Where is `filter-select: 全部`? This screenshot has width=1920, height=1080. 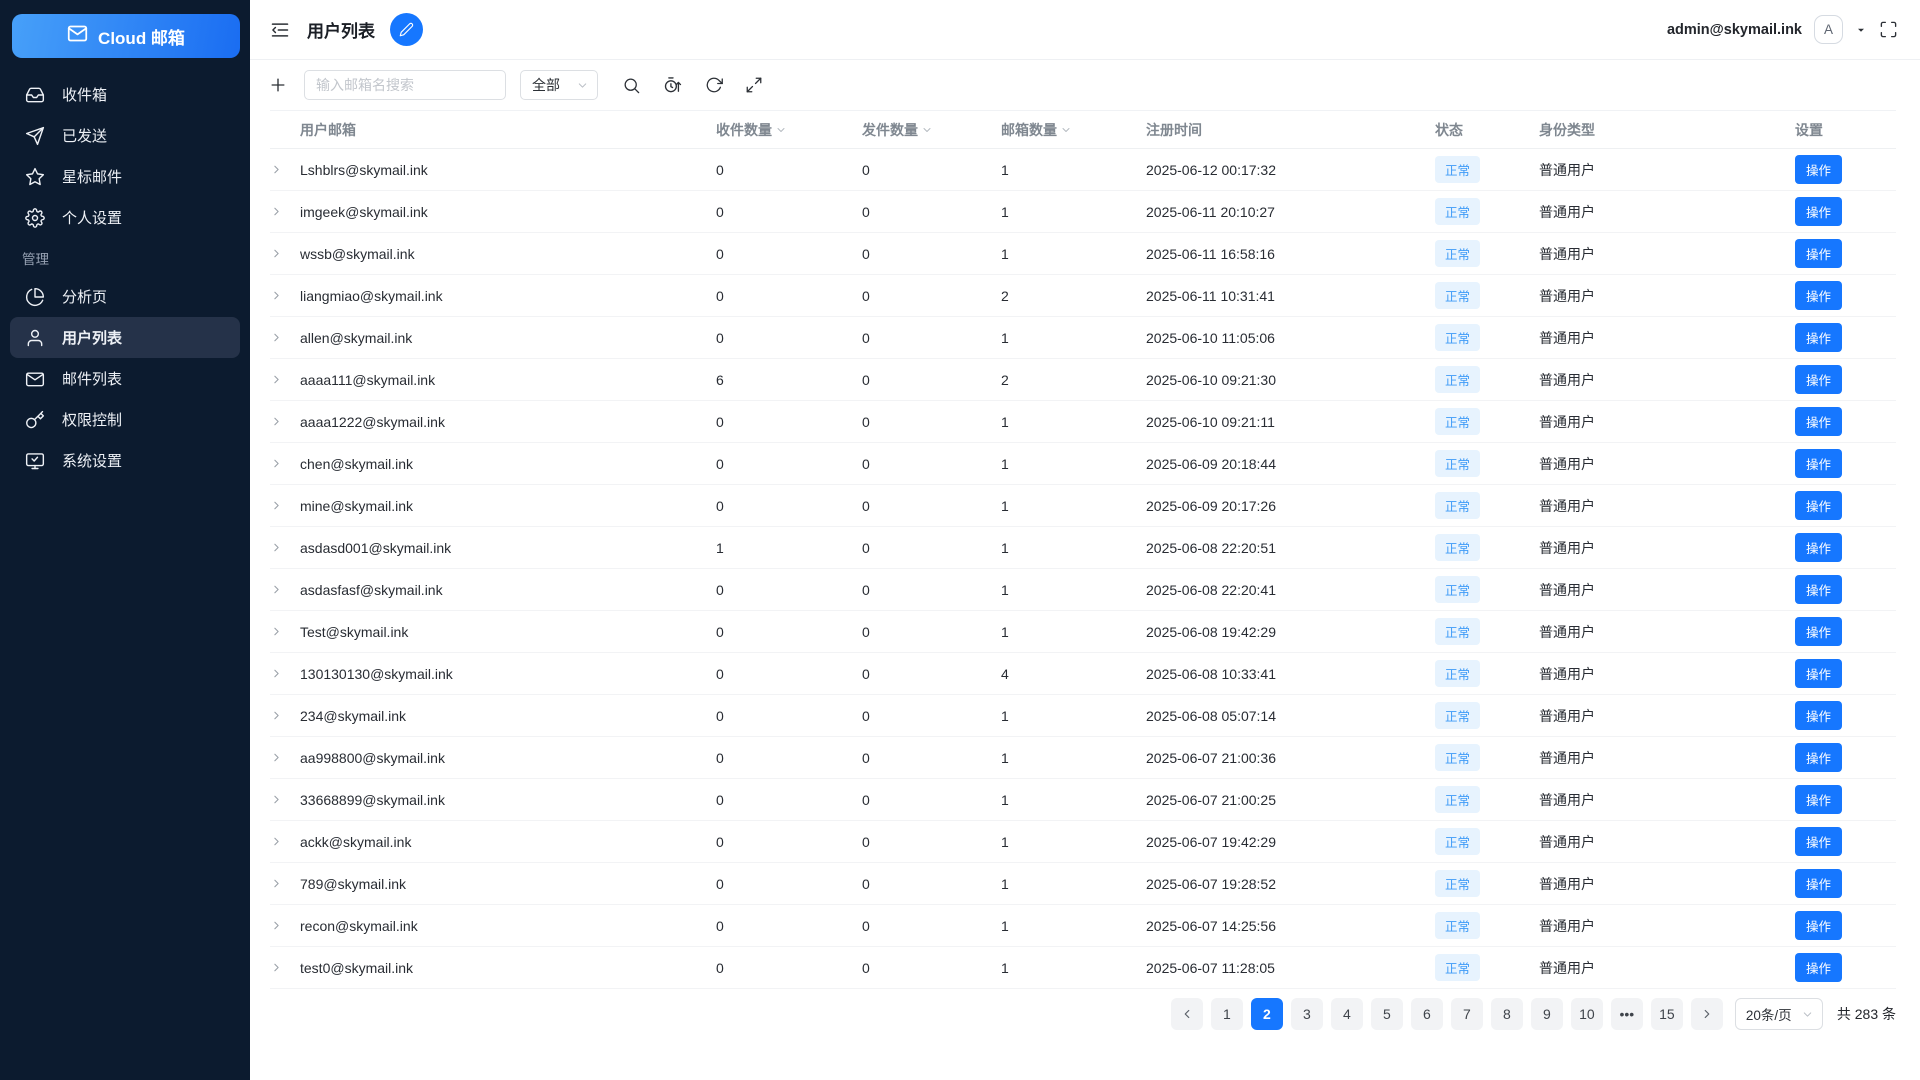
filter-select: 全部 is located at coordinates (559, 85).